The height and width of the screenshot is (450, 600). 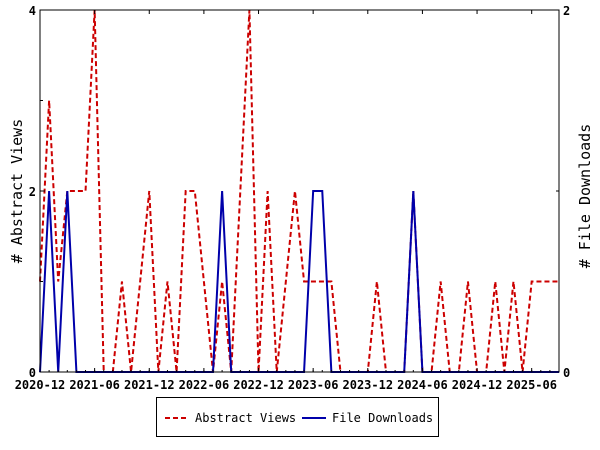 I want to click on legend-label-abstract-views: Abstract Views, so click(x=246, y=418).